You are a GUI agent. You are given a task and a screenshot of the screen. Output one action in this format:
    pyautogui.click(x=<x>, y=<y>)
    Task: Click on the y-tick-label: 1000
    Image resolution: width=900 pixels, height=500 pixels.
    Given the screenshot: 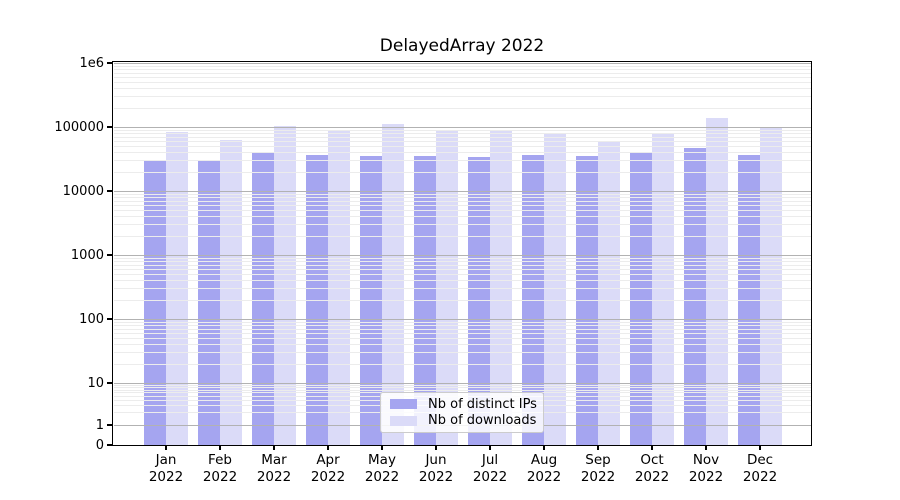 What is the action you would take?
    pyautogui.click(x=87, y=255)
    